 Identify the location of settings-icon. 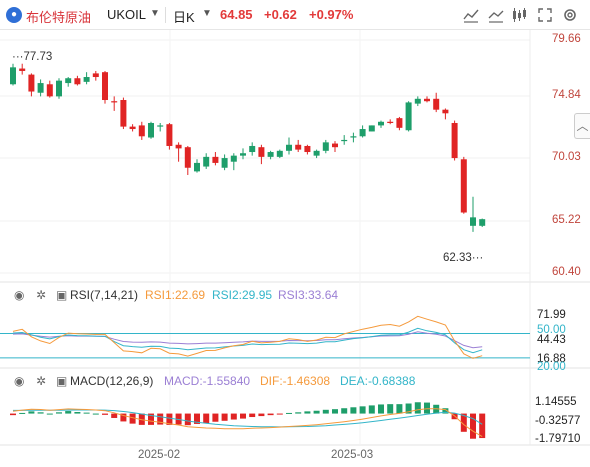
(570, 15).